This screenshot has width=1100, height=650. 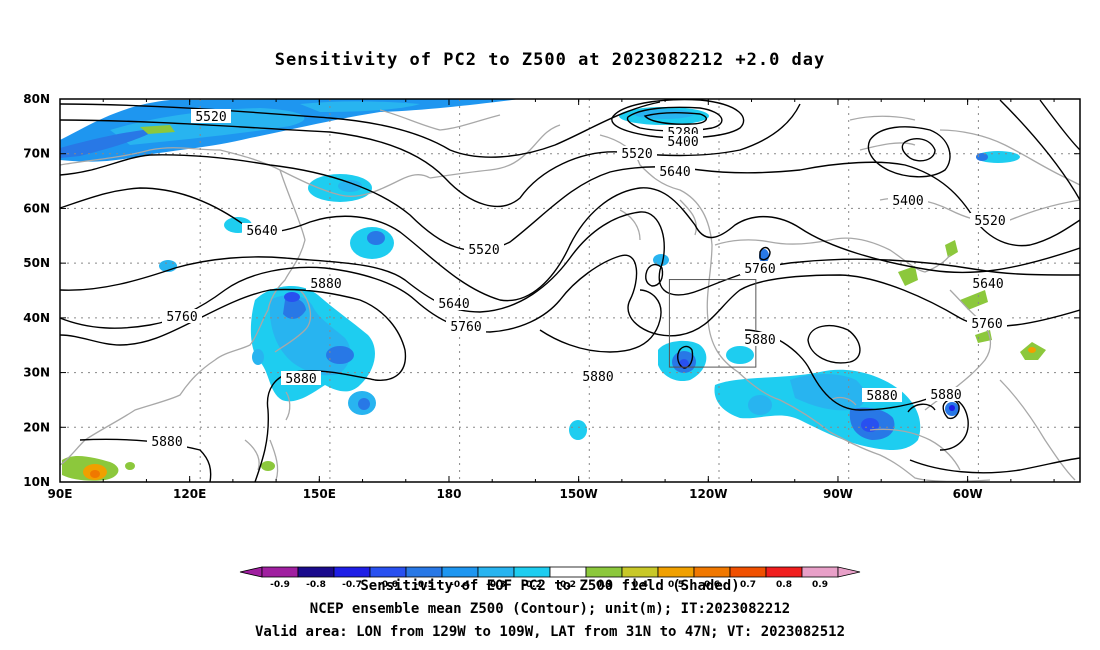 I want to click on longitude-labels: 90E 120E 150E 180 150W 120W 90W 60W, so click(x=515, y=494).